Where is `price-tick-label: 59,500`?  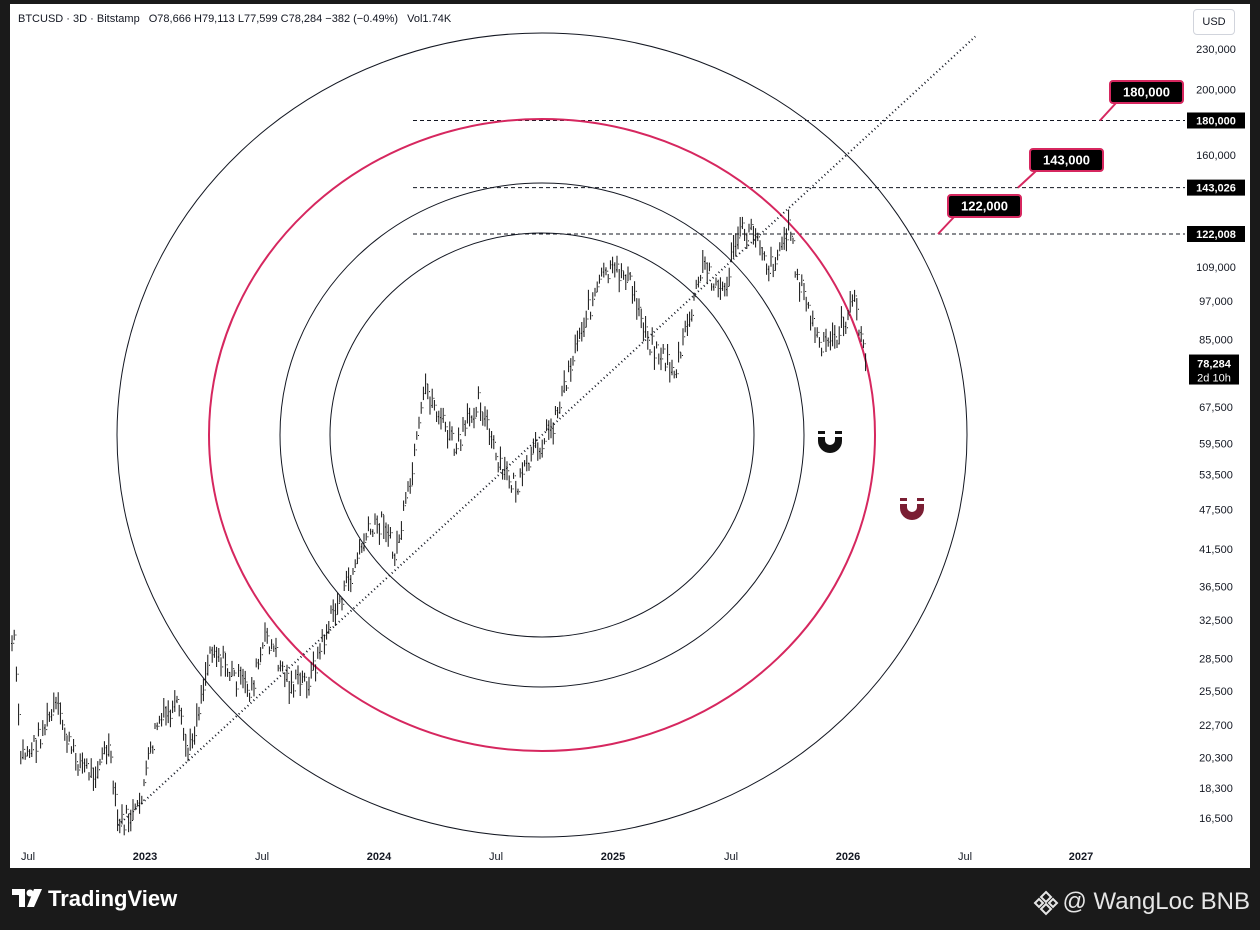 price-tick-label: 59,500 is located at coordinates (1216, 445).